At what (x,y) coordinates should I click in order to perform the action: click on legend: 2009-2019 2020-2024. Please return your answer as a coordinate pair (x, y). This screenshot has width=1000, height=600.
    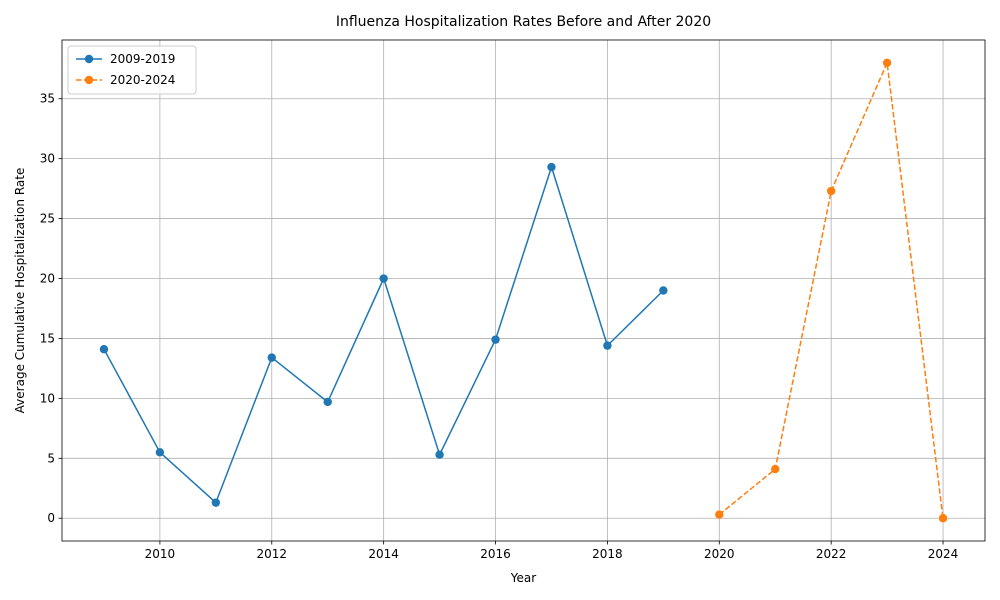
    Looking at the image, I should click on (132, 70).